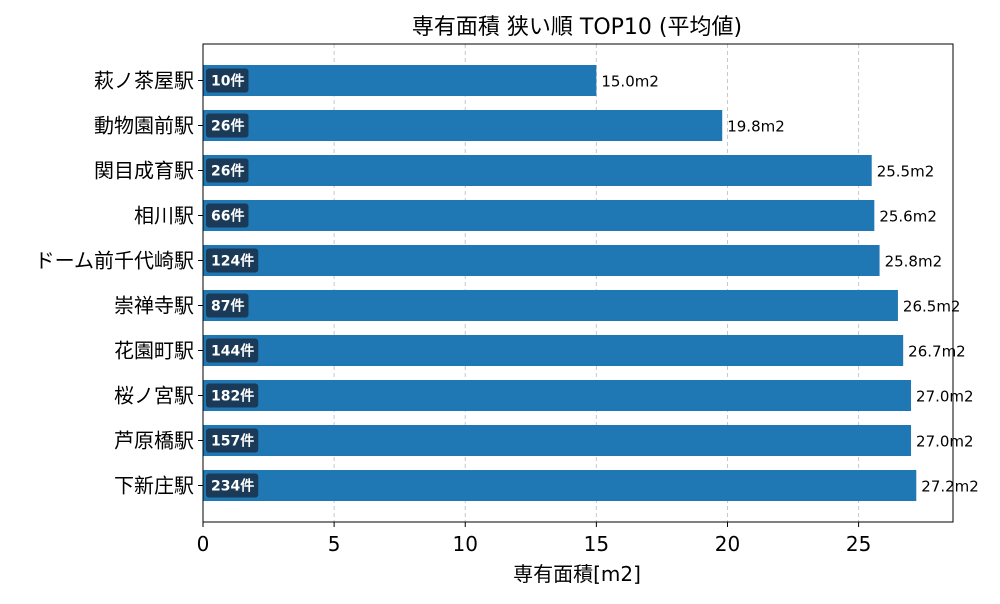 This screenshot has height=604, width=1000. What do you see at coordinates (144, 126) in the screenshot?
I see `category-label: 動物園前駅` at bounding box center [144, 126].